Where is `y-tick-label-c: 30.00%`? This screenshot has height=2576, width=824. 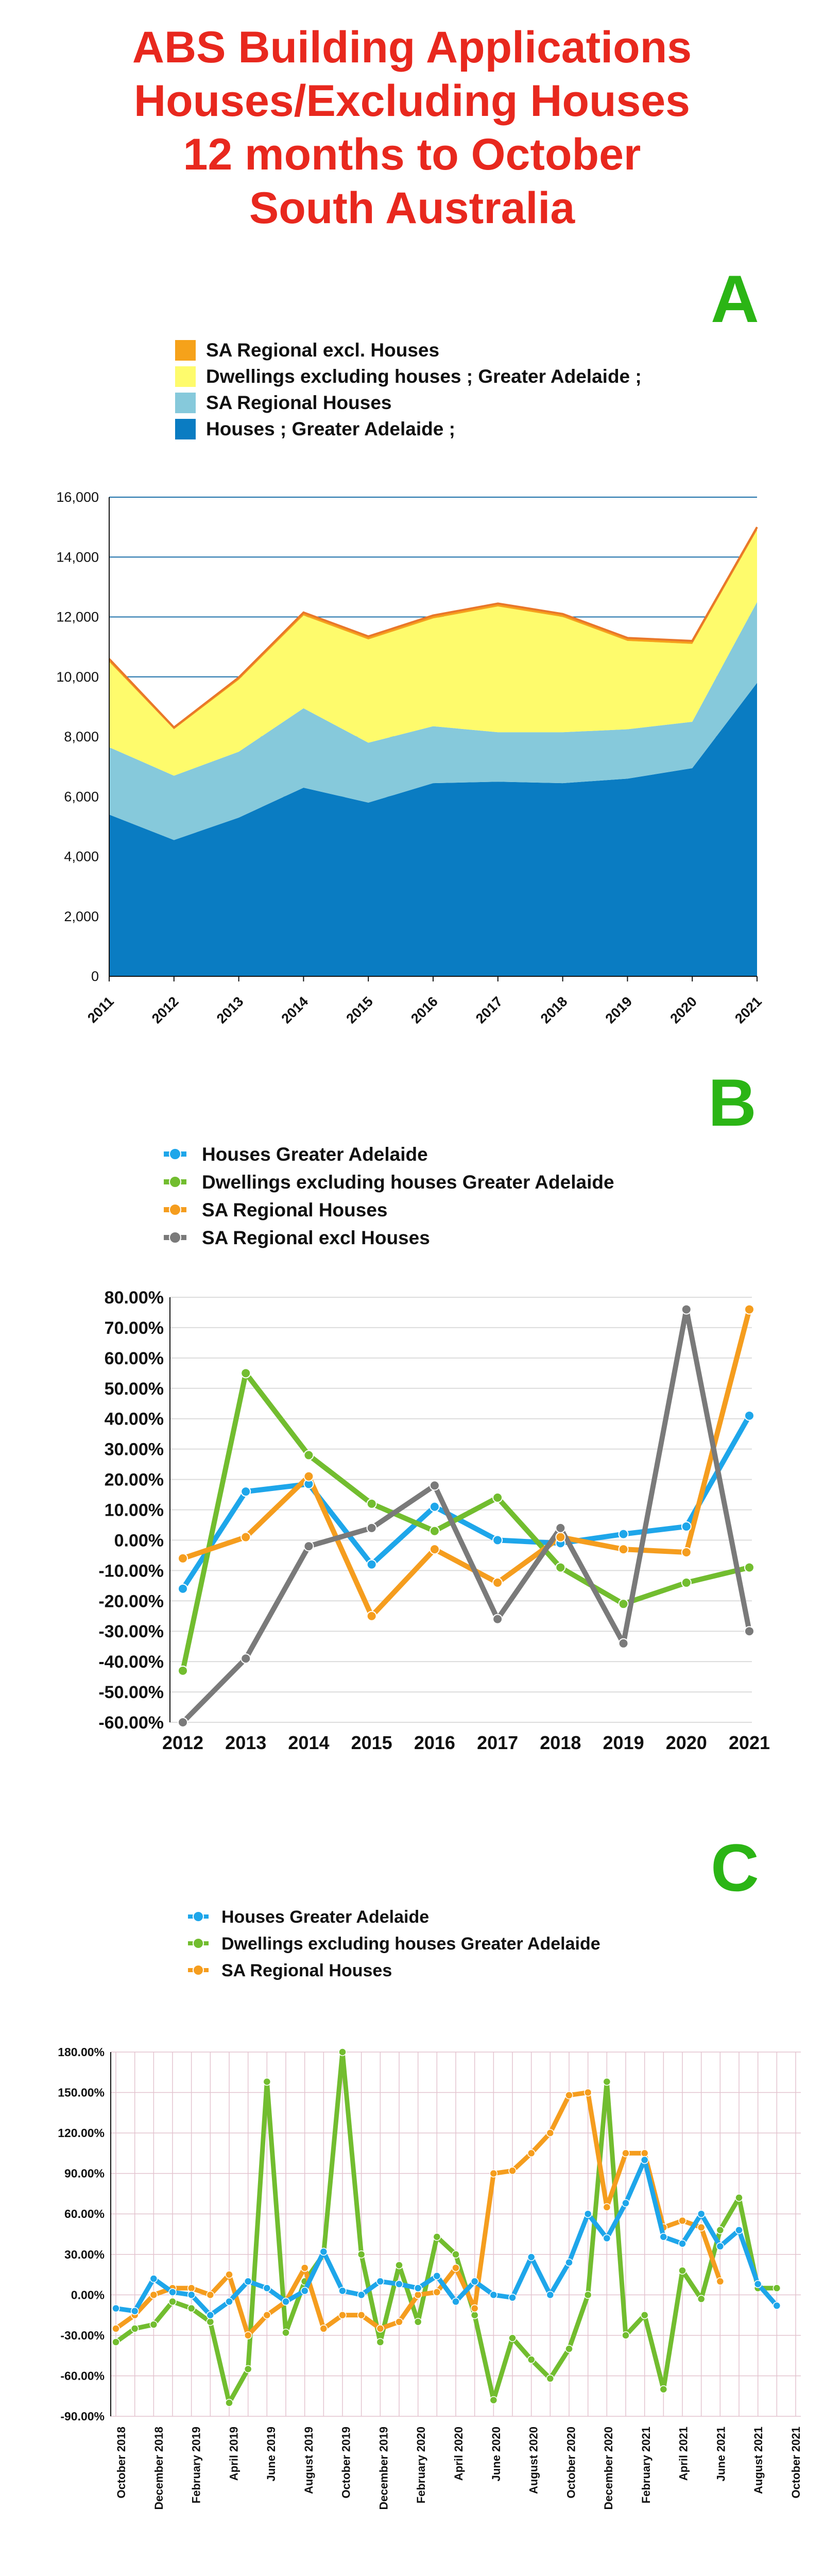
y-tick-label-c: 30.00% is located at coordinates (84, 2254).